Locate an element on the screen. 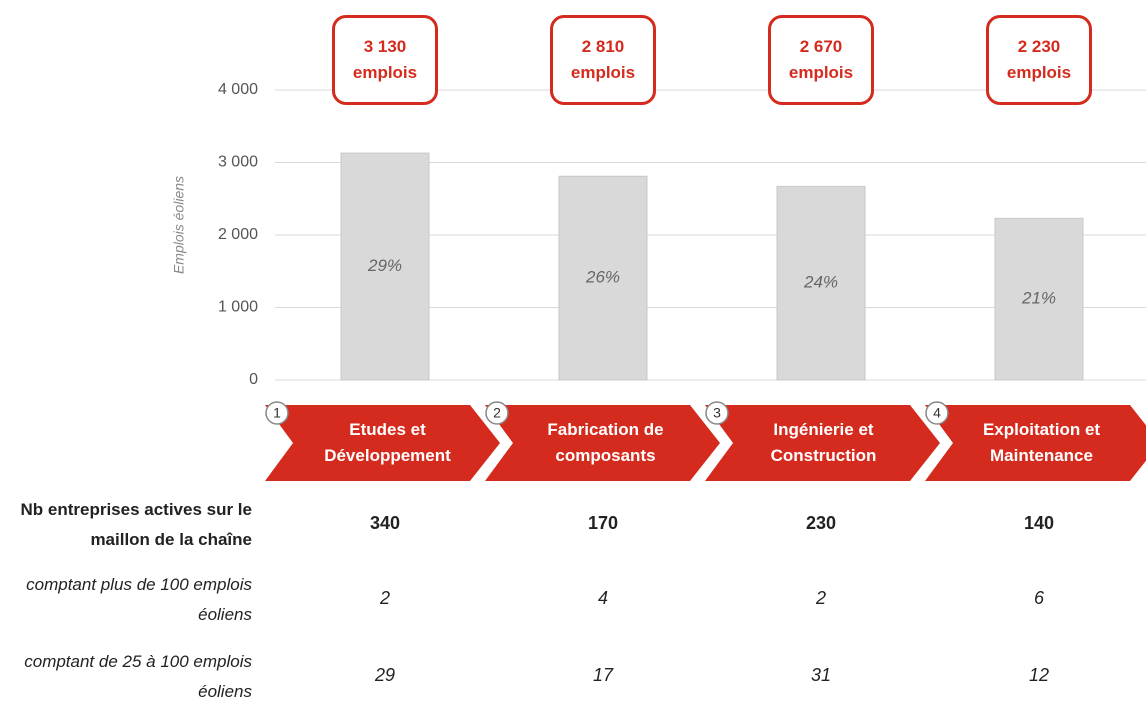  y-tick-label: 3 000 is located at coordinates (238, 162).